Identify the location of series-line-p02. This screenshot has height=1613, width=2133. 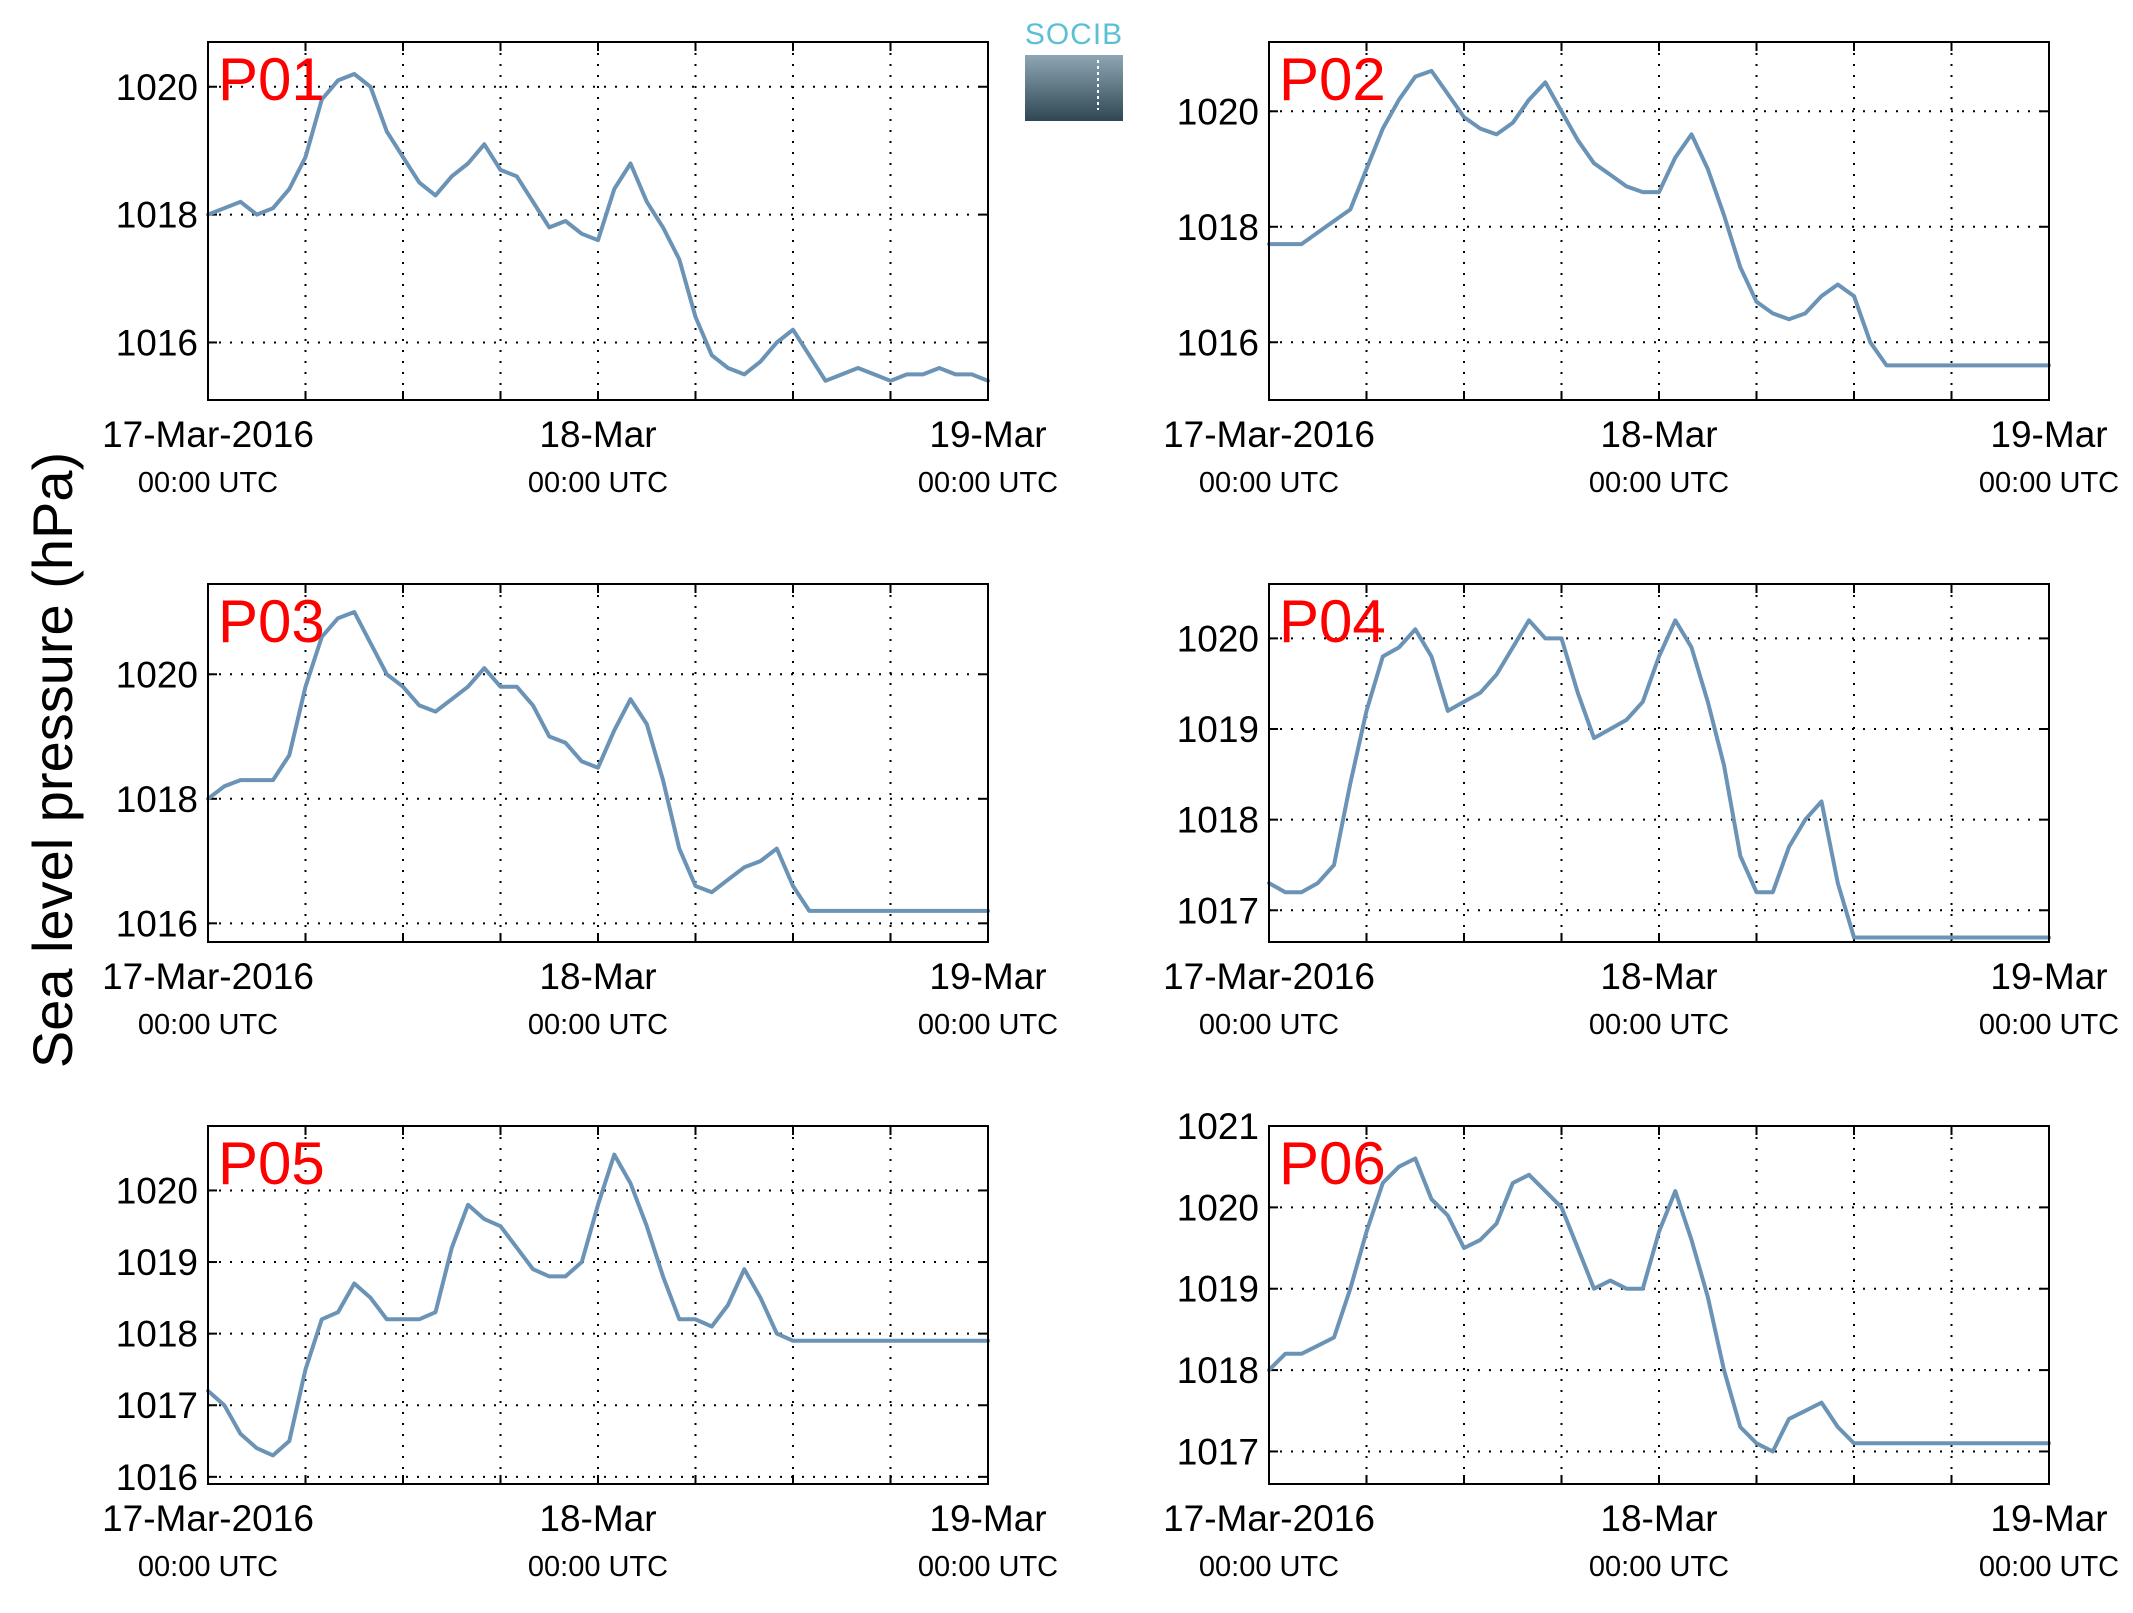
(1659, 218).